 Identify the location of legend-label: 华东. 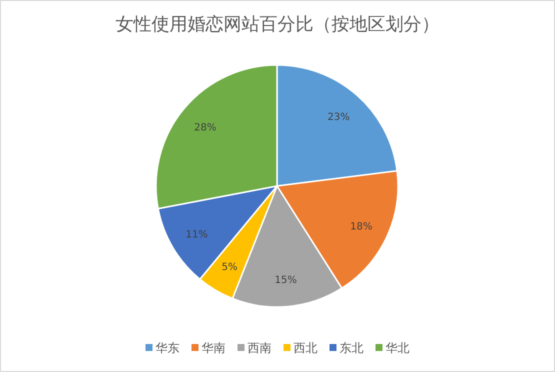
(168, 348).